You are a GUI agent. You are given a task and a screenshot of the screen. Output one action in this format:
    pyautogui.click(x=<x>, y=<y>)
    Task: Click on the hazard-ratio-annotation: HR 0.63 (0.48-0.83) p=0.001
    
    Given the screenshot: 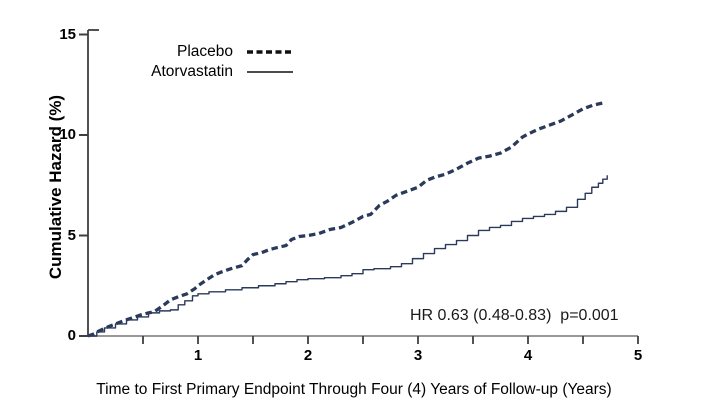 What is the action you would take?
    pyautogui.click(x=514, y=315)
    